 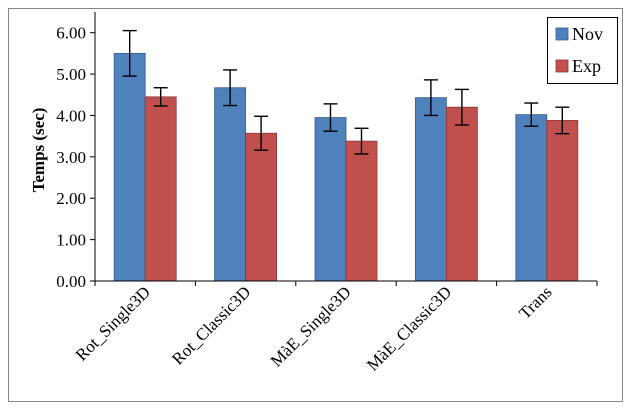 I want to click on legend-label-nov: Nov, so click(x=587, y=34).